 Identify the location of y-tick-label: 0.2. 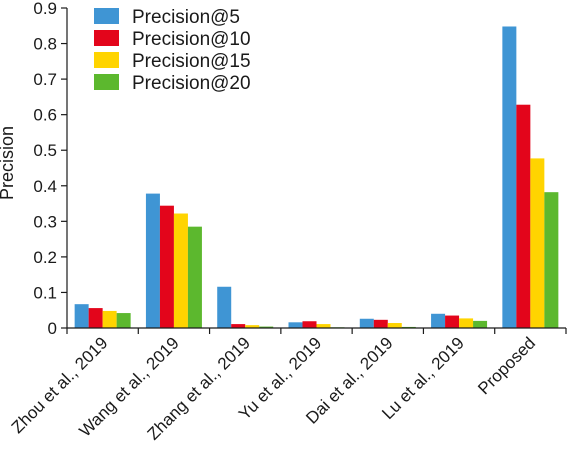
(45, 257).